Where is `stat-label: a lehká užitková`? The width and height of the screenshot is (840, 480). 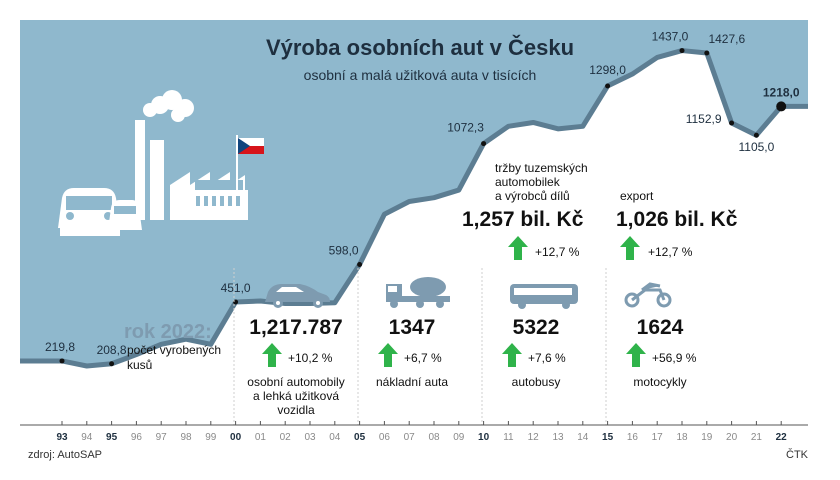
stat-label: a lehká užitková is located at coordinates (296, 396).